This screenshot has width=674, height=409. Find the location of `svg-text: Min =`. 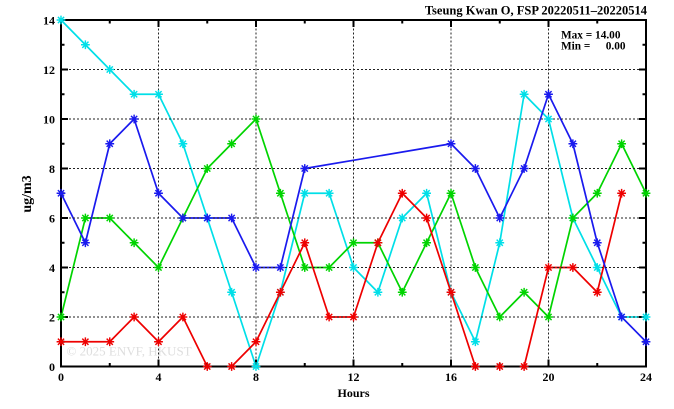

svg-text: Min = is located at coordinates (575, 47).